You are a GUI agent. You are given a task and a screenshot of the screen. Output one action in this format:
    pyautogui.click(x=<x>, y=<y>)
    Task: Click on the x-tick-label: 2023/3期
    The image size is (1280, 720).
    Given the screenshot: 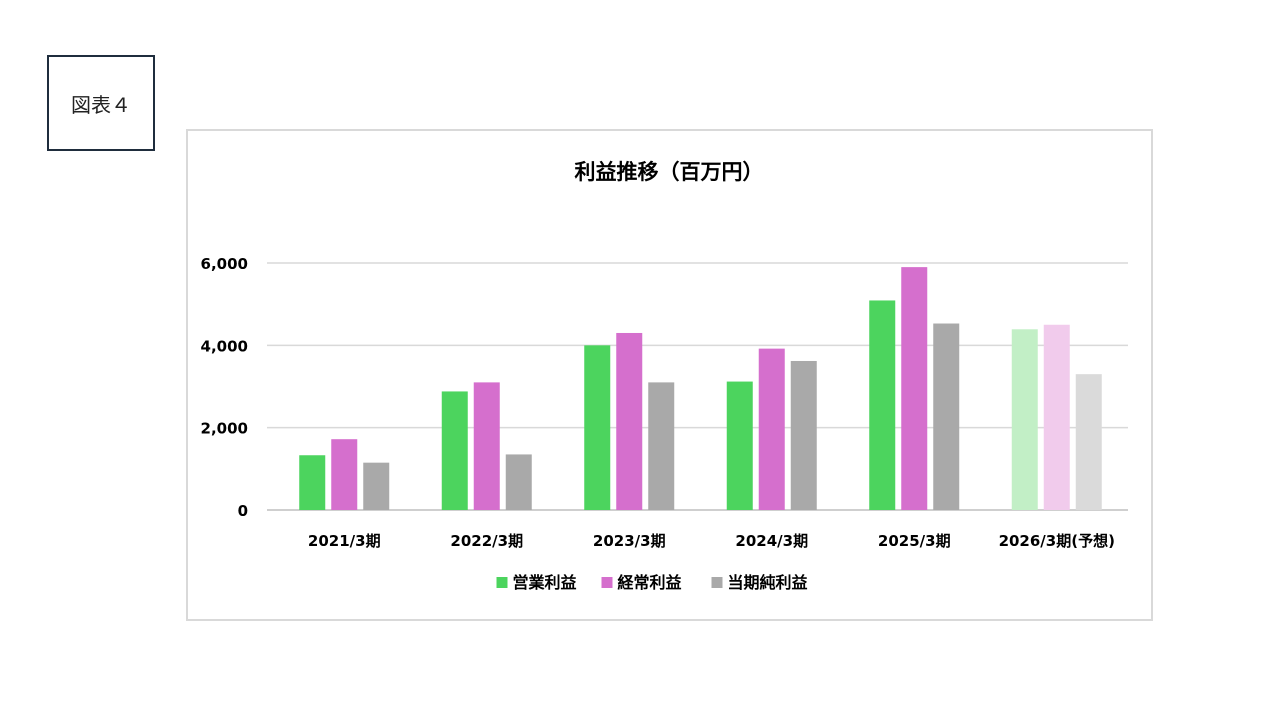 What is the action you would take?
    pyautogui.click(x=629, y=541)
    